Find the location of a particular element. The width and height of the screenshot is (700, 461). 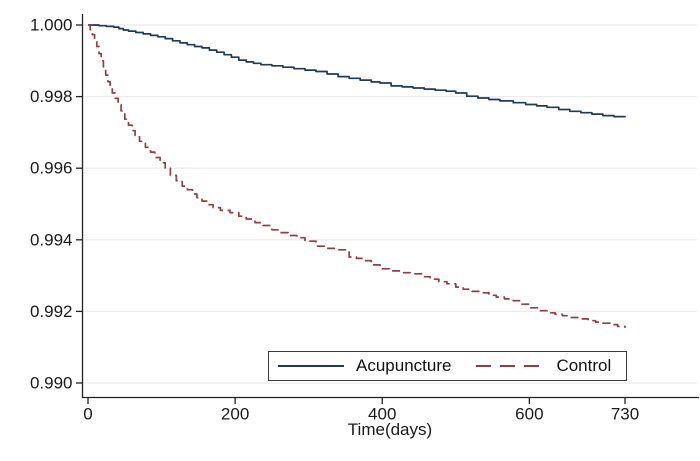

x-tick-label: 400 is located at coordinates (382, 414).